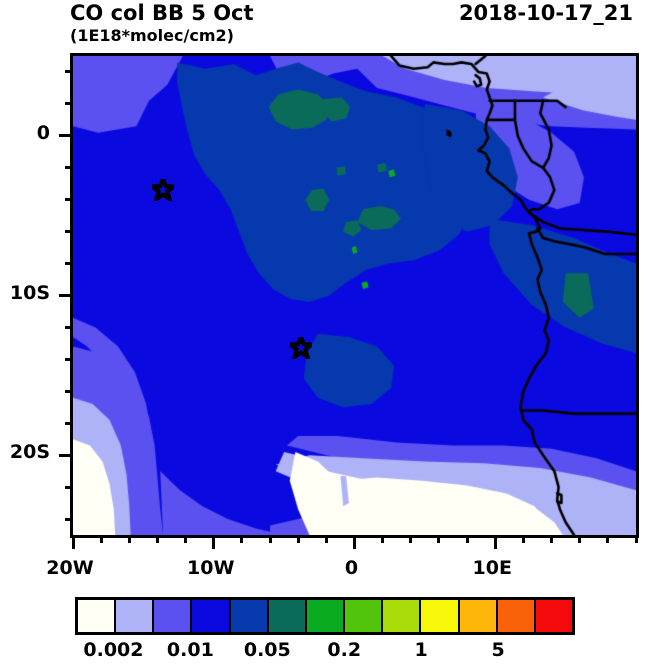  What do you see at coordinates (43, 132) in the screenshot?
I see `y-axis-label: 0` at bounding box center [43, 132].